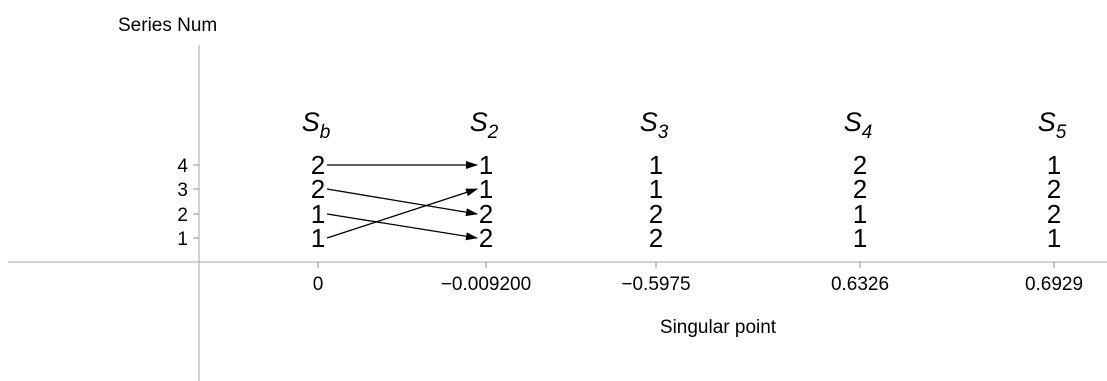 This screenshot has width=1107, height=381. Describe the element at coordinates (484, 125) in the screenshot. I see `column-header: S2` at that location.